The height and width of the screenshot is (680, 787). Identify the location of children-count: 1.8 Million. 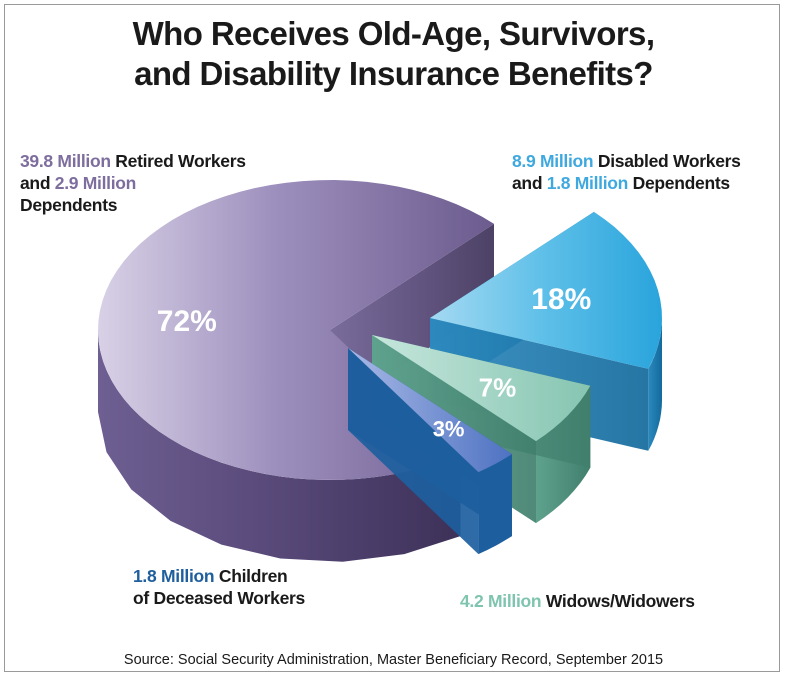
(174, 576).